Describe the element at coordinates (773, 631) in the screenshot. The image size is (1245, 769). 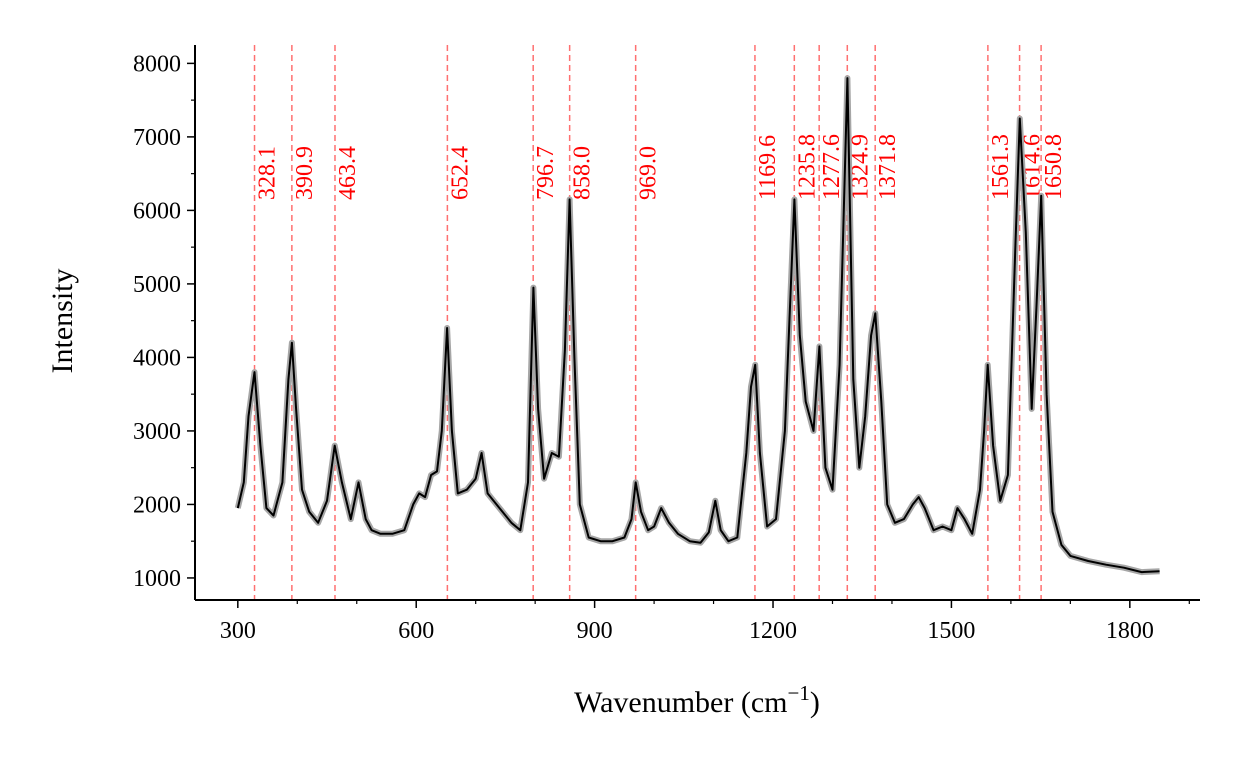
I see `x-tick-label: 1200` at that location.